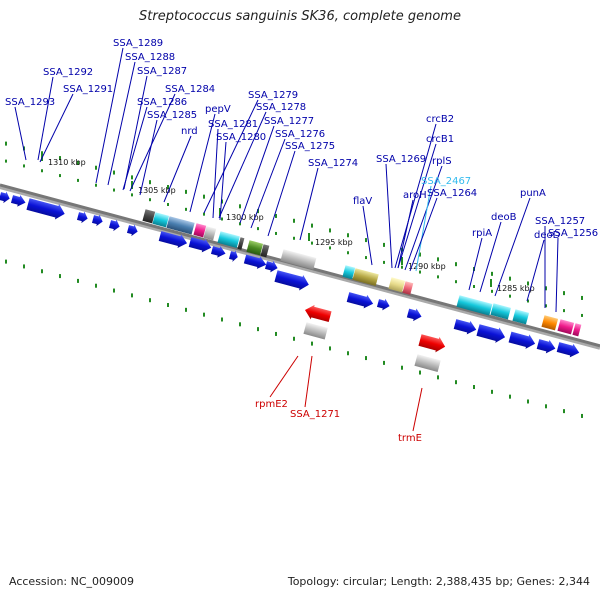 Image resolution: width=600 pixels, height=600 pixels. What do you see at coordinates (300, 134) in the screenshot?
I see `gene-label: SSA_1276` at bounding box center [300, 134].